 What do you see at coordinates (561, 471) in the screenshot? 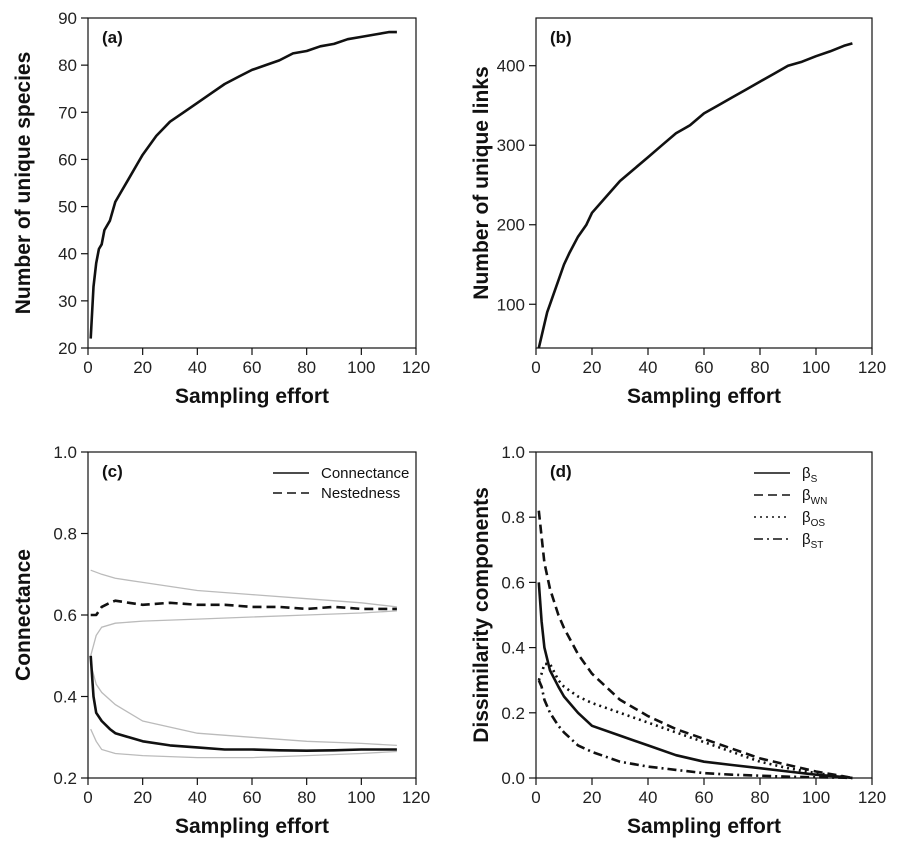
I see `panel-label: (d)` at bounding box center [561, 471].